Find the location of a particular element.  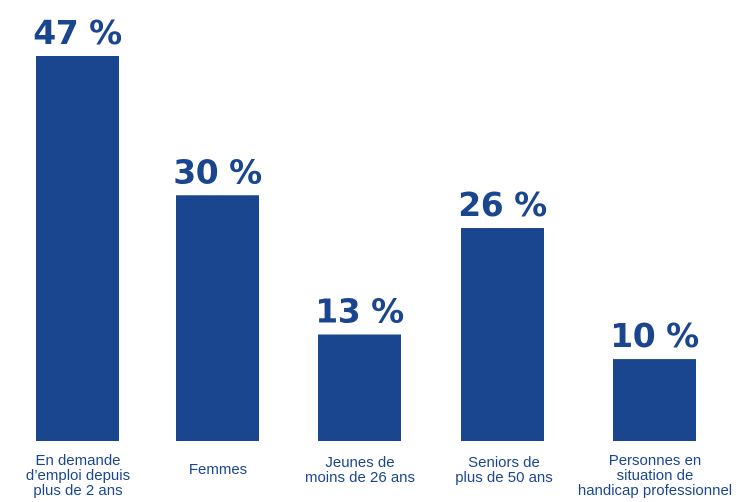

category-label-line: situation de is located at coordinates (655, 475).